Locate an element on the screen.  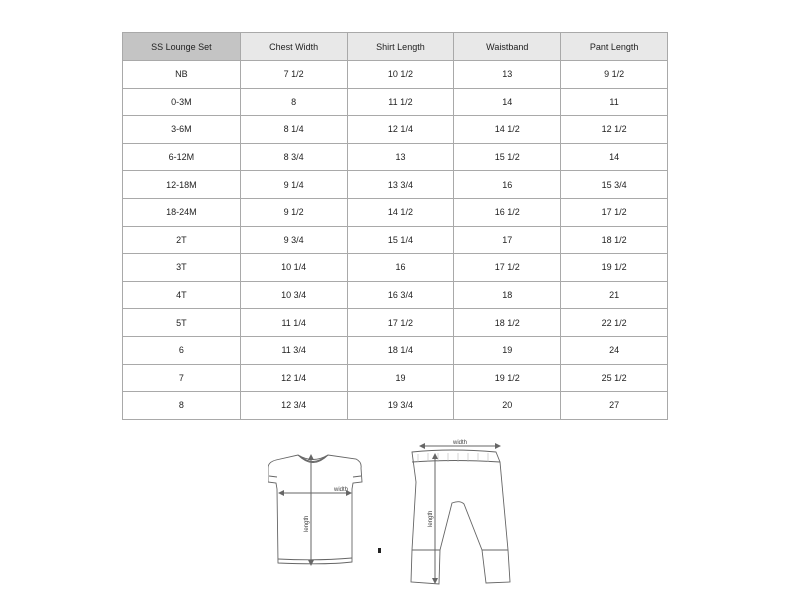
measurement-cell: 11 1/4 is located at coordinates (293, 322).